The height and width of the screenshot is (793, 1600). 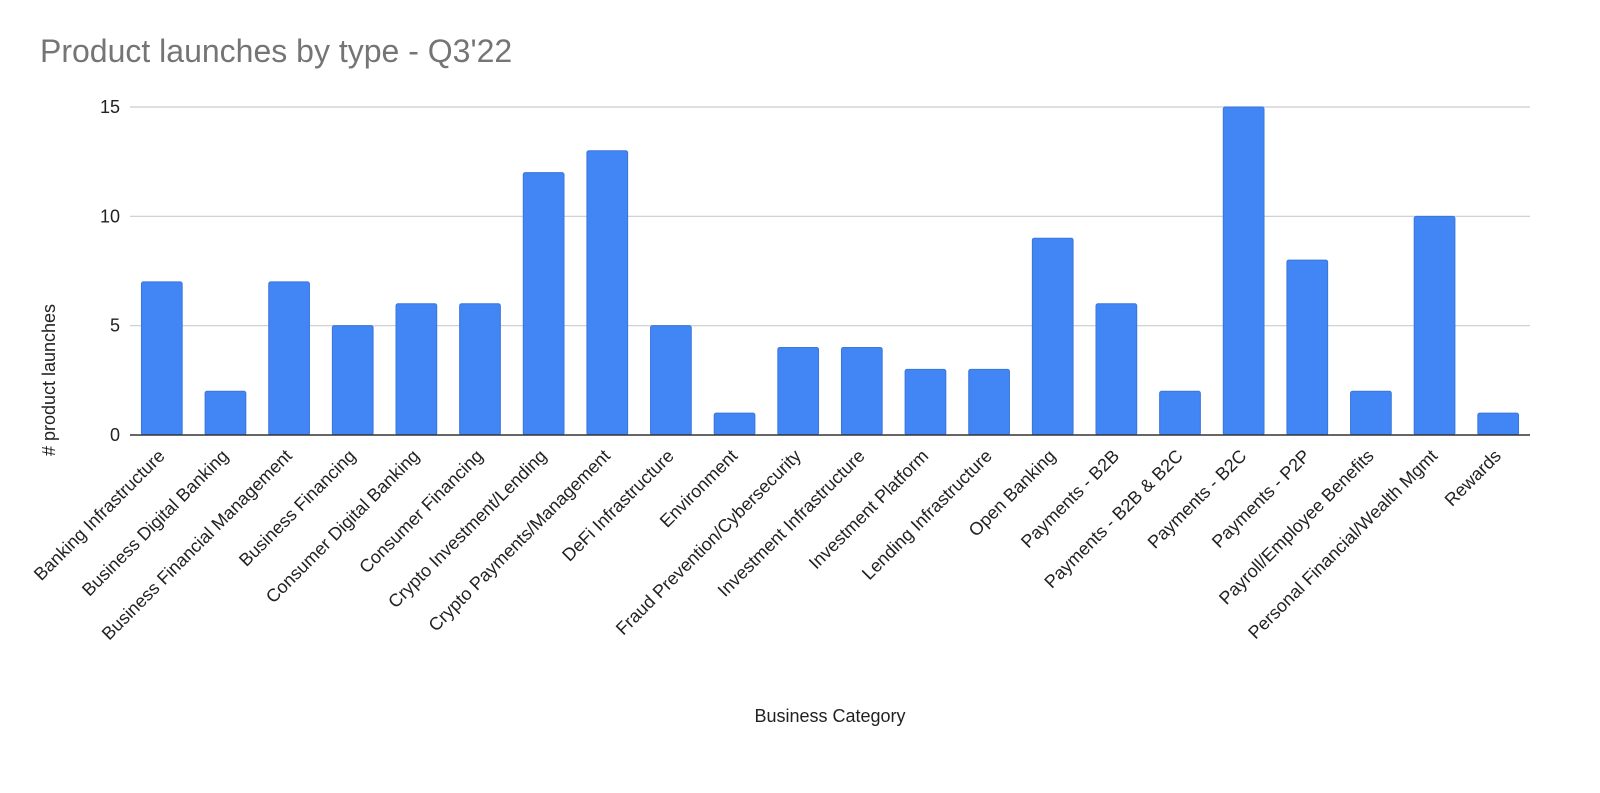 What do you see at coordinates (115, 435) in the screenshot?
I see `y-tick-label: 0` at bounding box center [115, 435].